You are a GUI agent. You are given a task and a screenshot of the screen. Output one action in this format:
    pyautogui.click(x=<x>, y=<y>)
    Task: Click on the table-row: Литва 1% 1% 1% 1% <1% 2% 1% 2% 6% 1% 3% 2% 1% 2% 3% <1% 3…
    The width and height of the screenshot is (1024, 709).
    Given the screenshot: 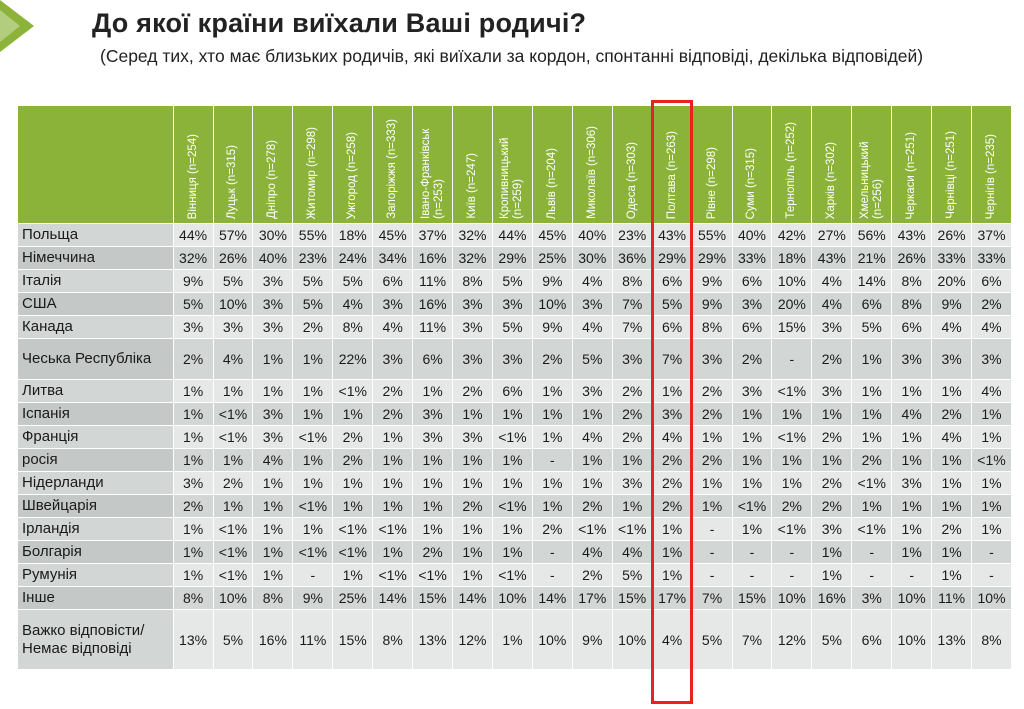 What is the action you would take?
    pyautogui.click(x=514, y=391)
    